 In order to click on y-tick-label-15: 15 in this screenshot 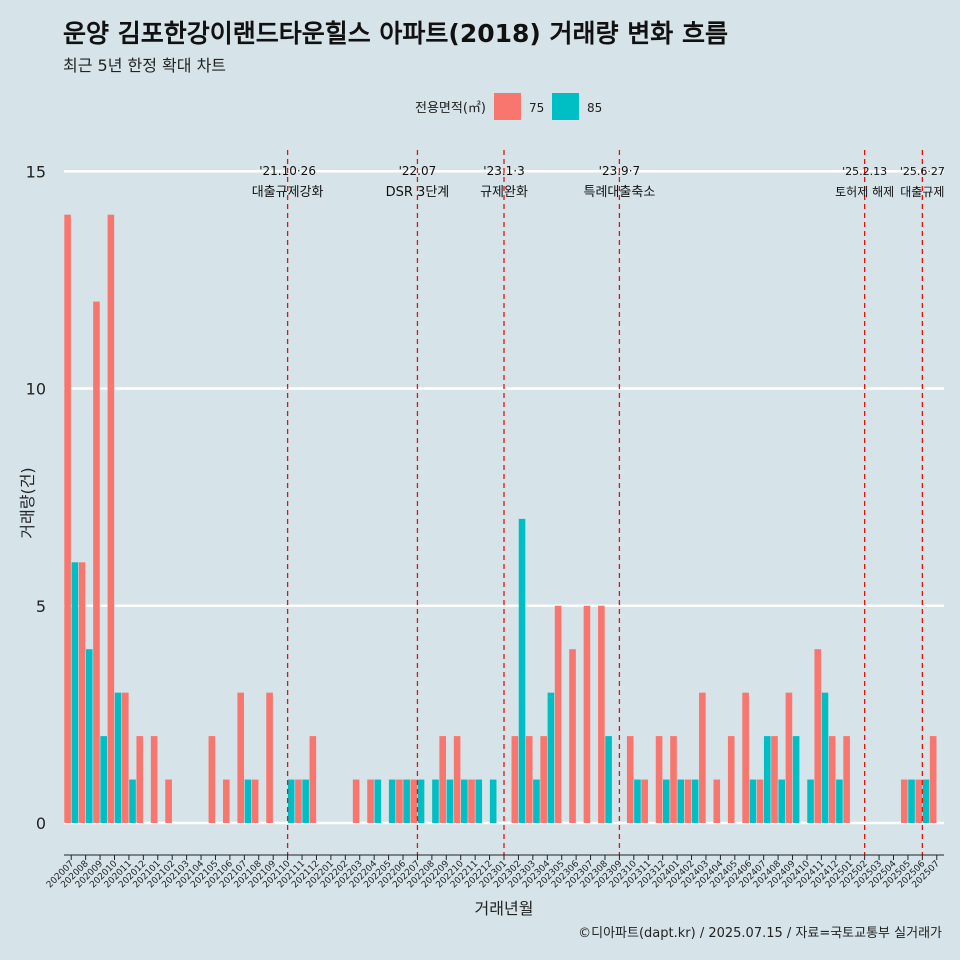, I will do `click(36, 171)`.